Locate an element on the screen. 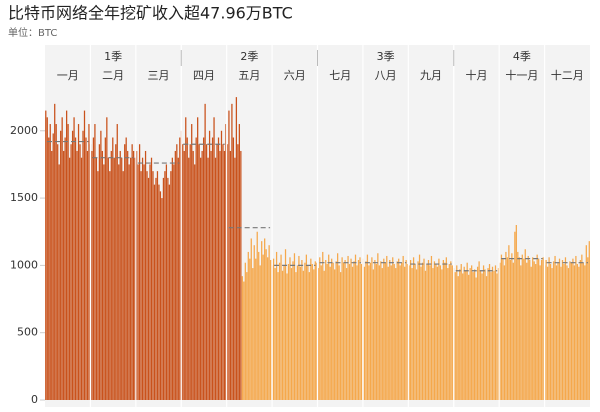 This screenshot has height=412, width=600. chart-subtitle: 单位：BTC is located at coordinates (32, 32).